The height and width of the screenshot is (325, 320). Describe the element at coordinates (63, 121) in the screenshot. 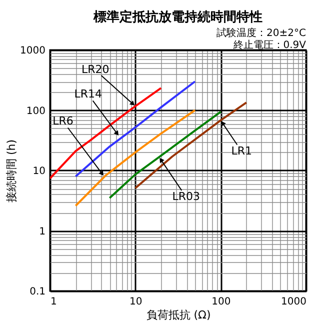

I see `annotation: LR6` at that location.